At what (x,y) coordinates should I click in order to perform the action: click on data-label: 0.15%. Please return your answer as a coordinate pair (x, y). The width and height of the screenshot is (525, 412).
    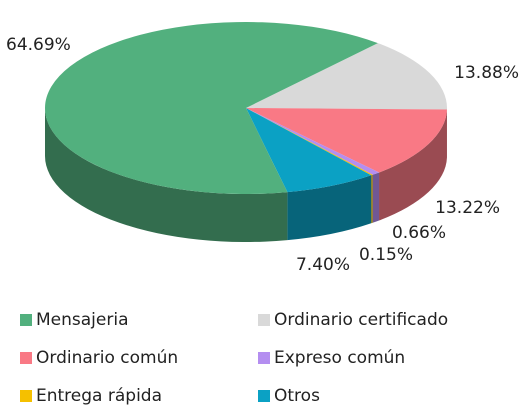
    Looking at the image, I should click on (386, 255).